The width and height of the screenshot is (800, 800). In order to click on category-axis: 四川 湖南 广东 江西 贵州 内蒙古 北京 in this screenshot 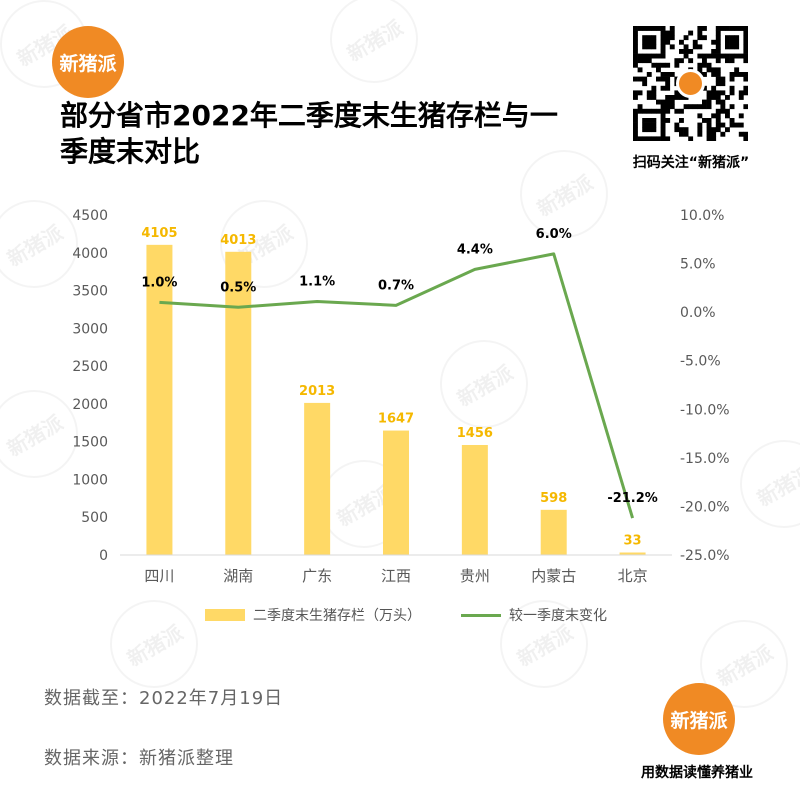, I will do `click(395, 576)`.